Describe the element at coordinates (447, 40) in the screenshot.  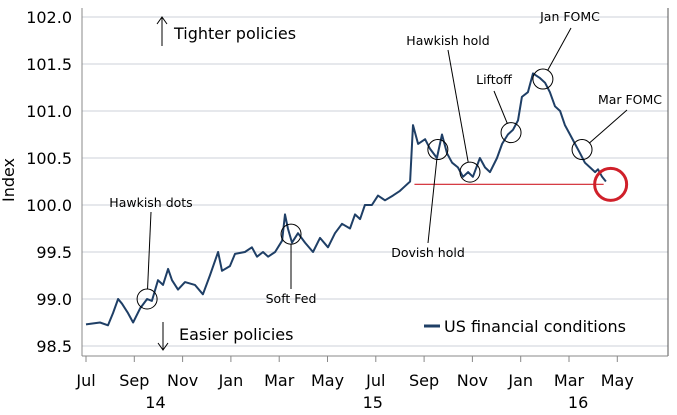
I see `annotation-label: Hawkish hold` at that location.